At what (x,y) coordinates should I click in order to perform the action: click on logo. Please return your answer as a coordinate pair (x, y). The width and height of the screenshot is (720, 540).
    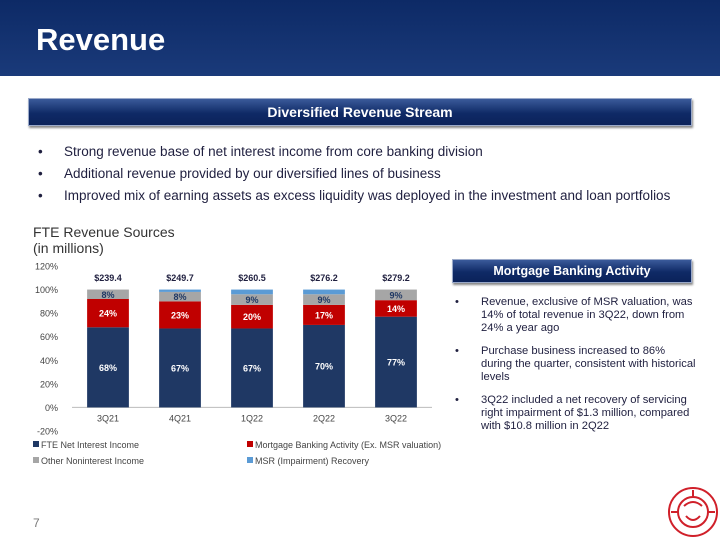
    Looking at the image, I should click on (693, 512).